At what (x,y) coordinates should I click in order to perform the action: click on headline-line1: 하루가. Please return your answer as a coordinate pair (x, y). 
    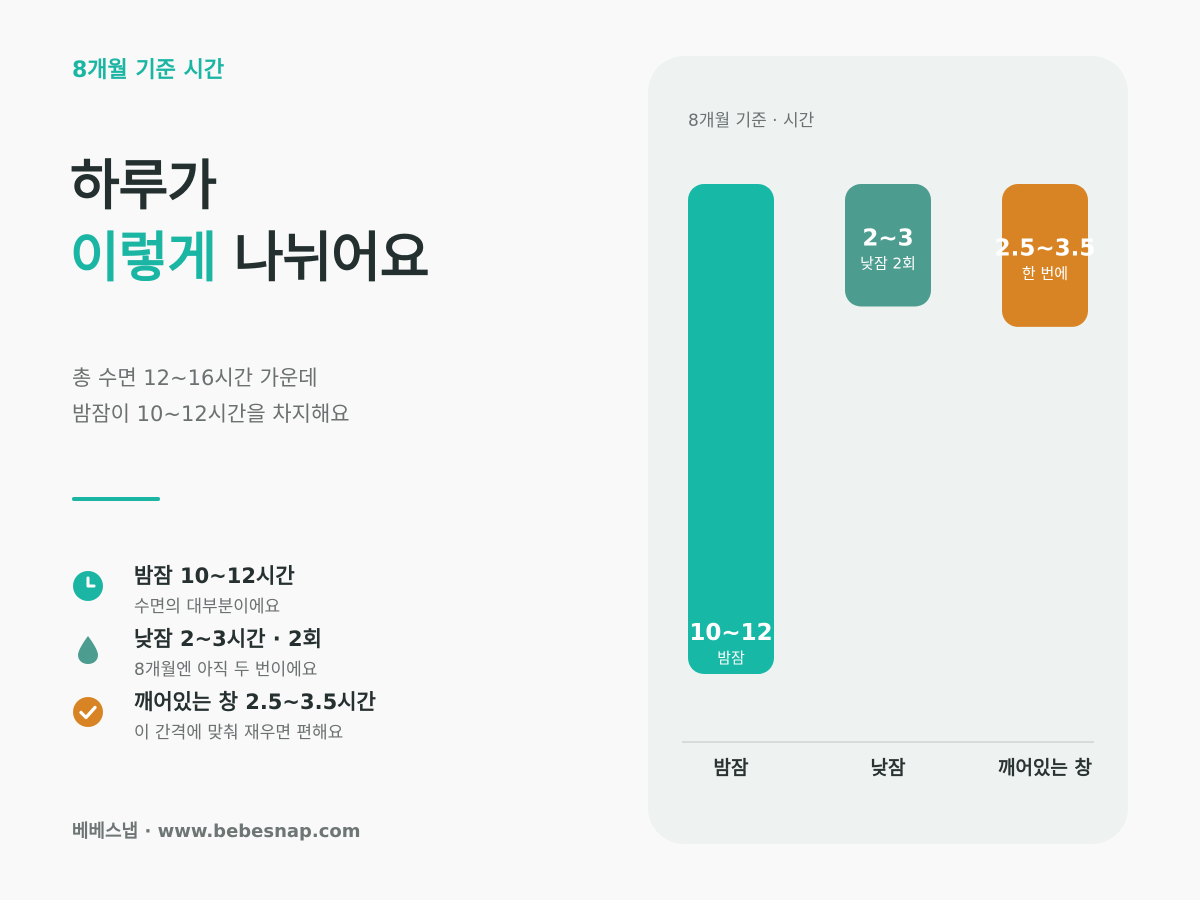
    Looking at the image, I should click on (143, 185).